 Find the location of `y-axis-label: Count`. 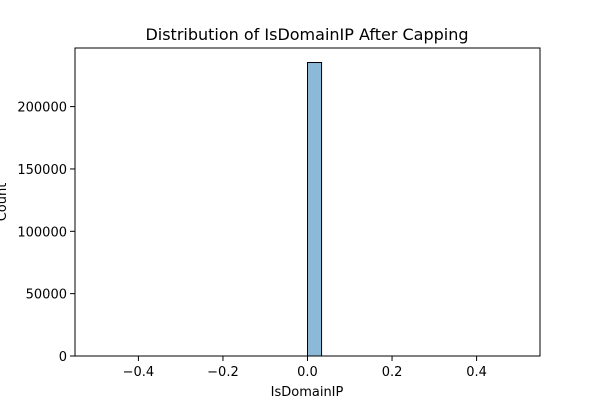

y-axis-label: Count is located at coordinates (5, 202).